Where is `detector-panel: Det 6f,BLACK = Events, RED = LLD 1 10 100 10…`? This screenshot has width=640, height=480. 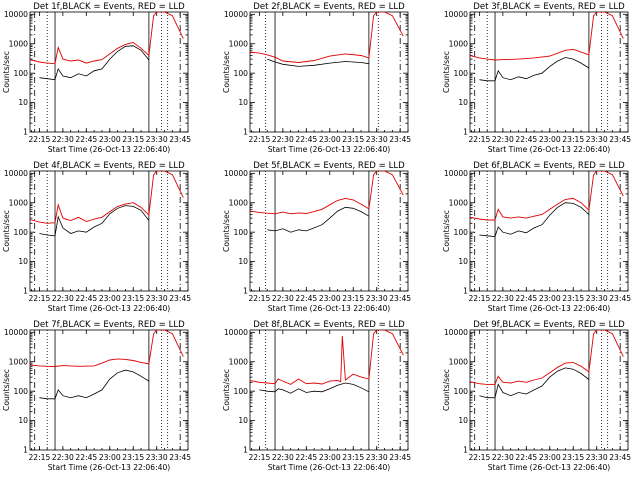
detector-panel: Det 6f,BLACK = Events, RED = LLD 1 10 100 10… is located at coordinates (536, 237).